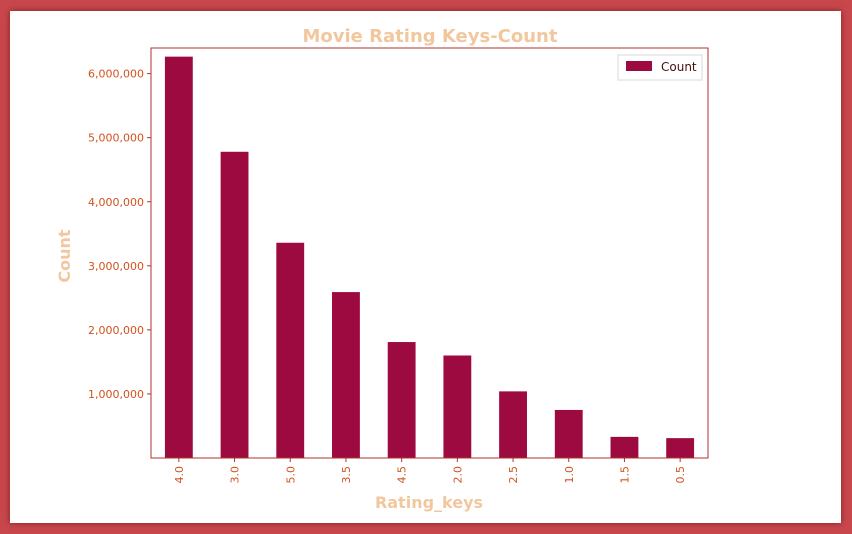  What do you see at coordinates (679, 67) in the screenshot?
I see `legend-label: Count` at bounding box center [679, 67].